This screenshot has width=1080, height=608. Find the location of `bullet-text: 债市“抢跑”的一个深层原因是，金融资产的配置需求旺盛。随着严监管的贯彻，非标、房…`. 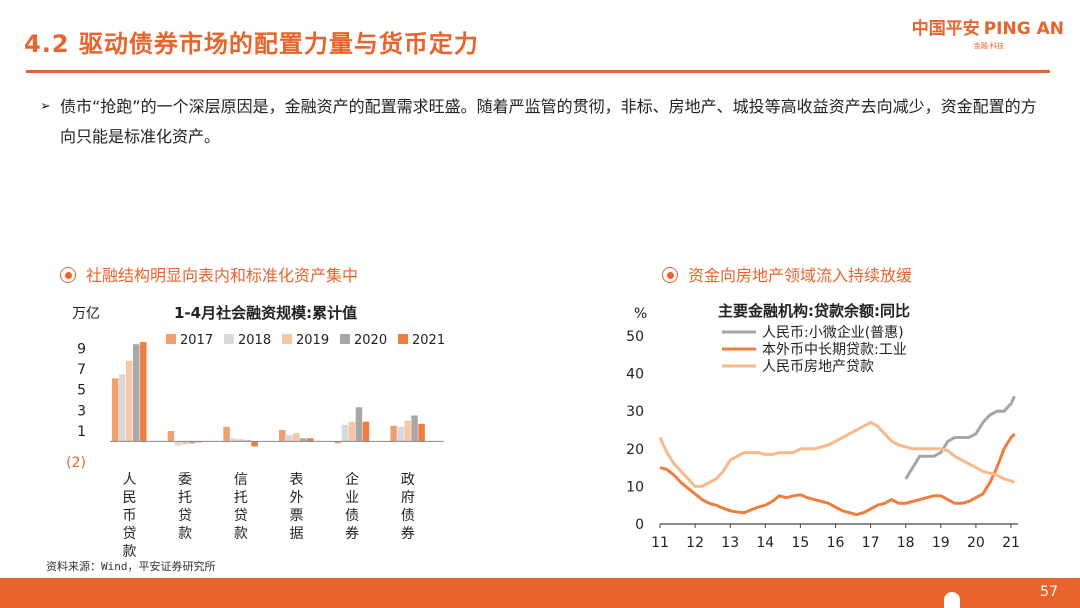

bullet-text: 债市“抢跑”的一个深层原因是，金融资产的配置需求旺盛。随着严监管的贯彻，非标、房… is located at coordinates (548, 121).